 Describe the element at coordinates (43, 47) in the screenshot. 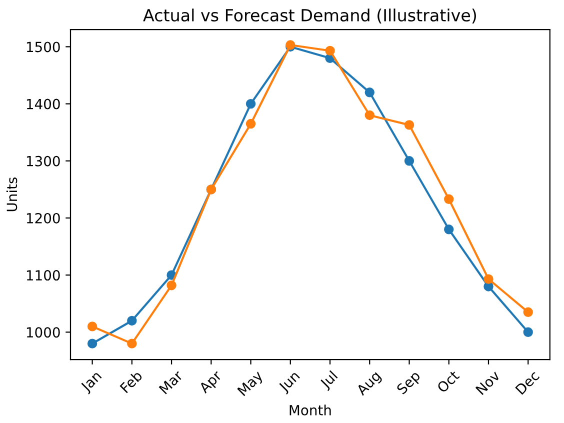

I see `y-tick-label: 1500` at that location.